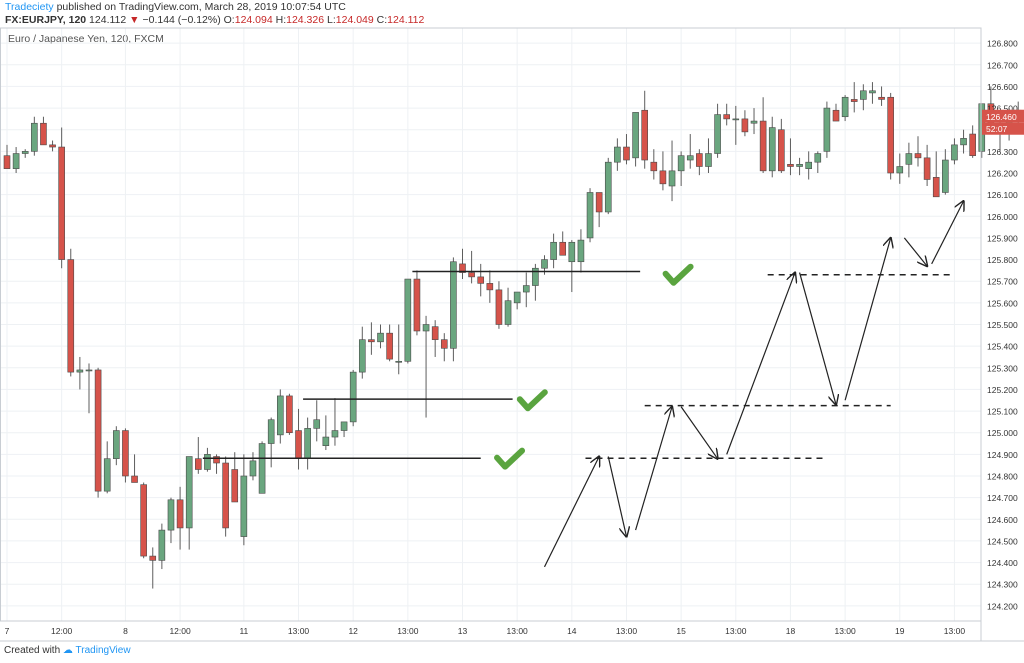 This screenshot has width=1024, height=663. Describe the element at coordinates (67, 650) in the screenshot. I see `tradingview-logo-icon: ☁` at that location.